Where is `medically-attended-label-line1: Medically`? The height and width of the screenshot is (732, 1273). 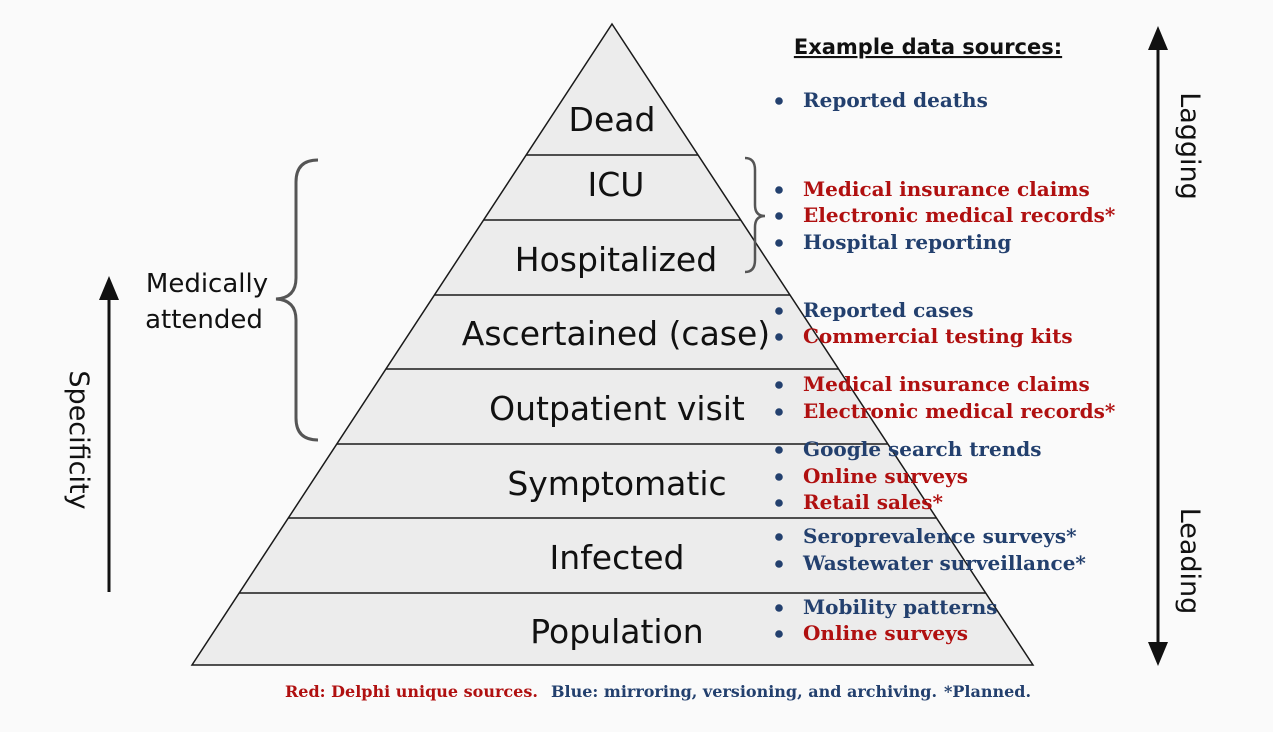
medically-attended-label-line1: Medically is located at coordinates (207, 284).